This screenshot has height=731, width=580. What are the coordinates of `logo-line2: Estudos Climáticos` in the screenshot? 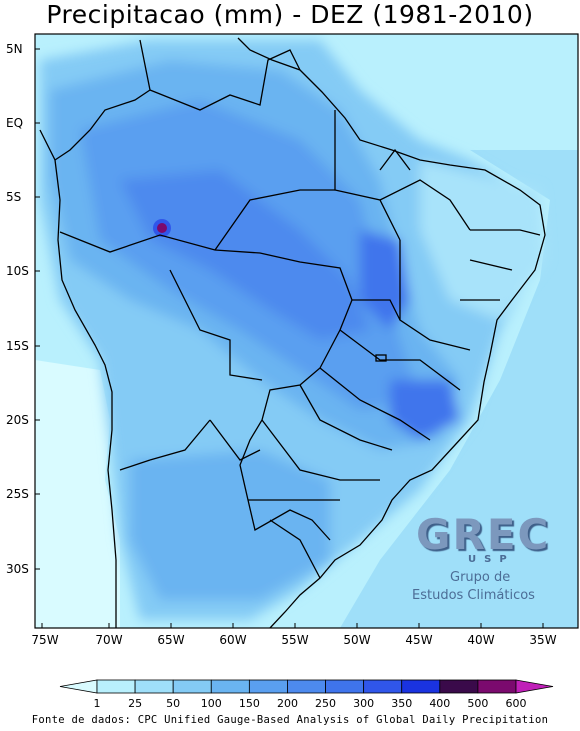 It's located at (473, 595).